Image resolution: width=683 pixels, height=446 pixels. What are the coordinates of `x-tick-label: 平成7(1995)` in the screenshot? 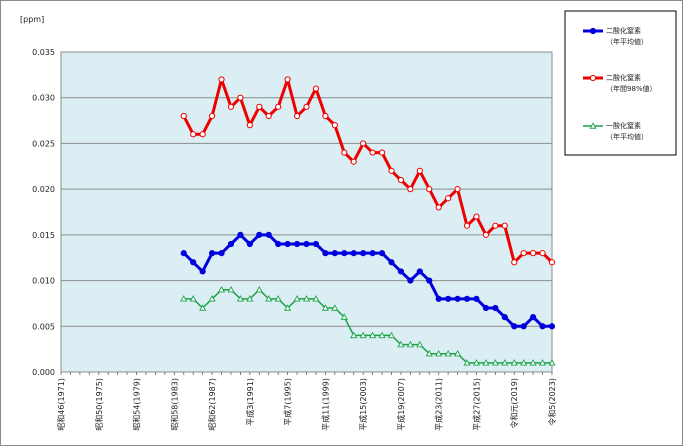 It's located at (288, 402).